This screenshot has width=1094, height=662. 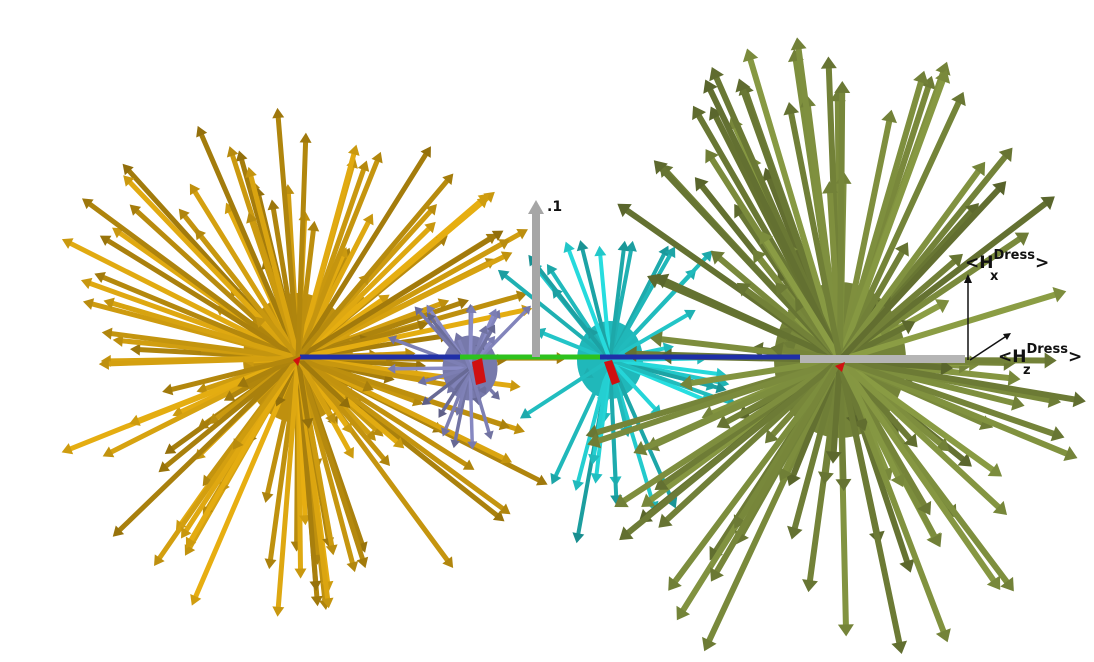 I want to click on x-axis-label: <HDress>, so click(x=1007, y=260).